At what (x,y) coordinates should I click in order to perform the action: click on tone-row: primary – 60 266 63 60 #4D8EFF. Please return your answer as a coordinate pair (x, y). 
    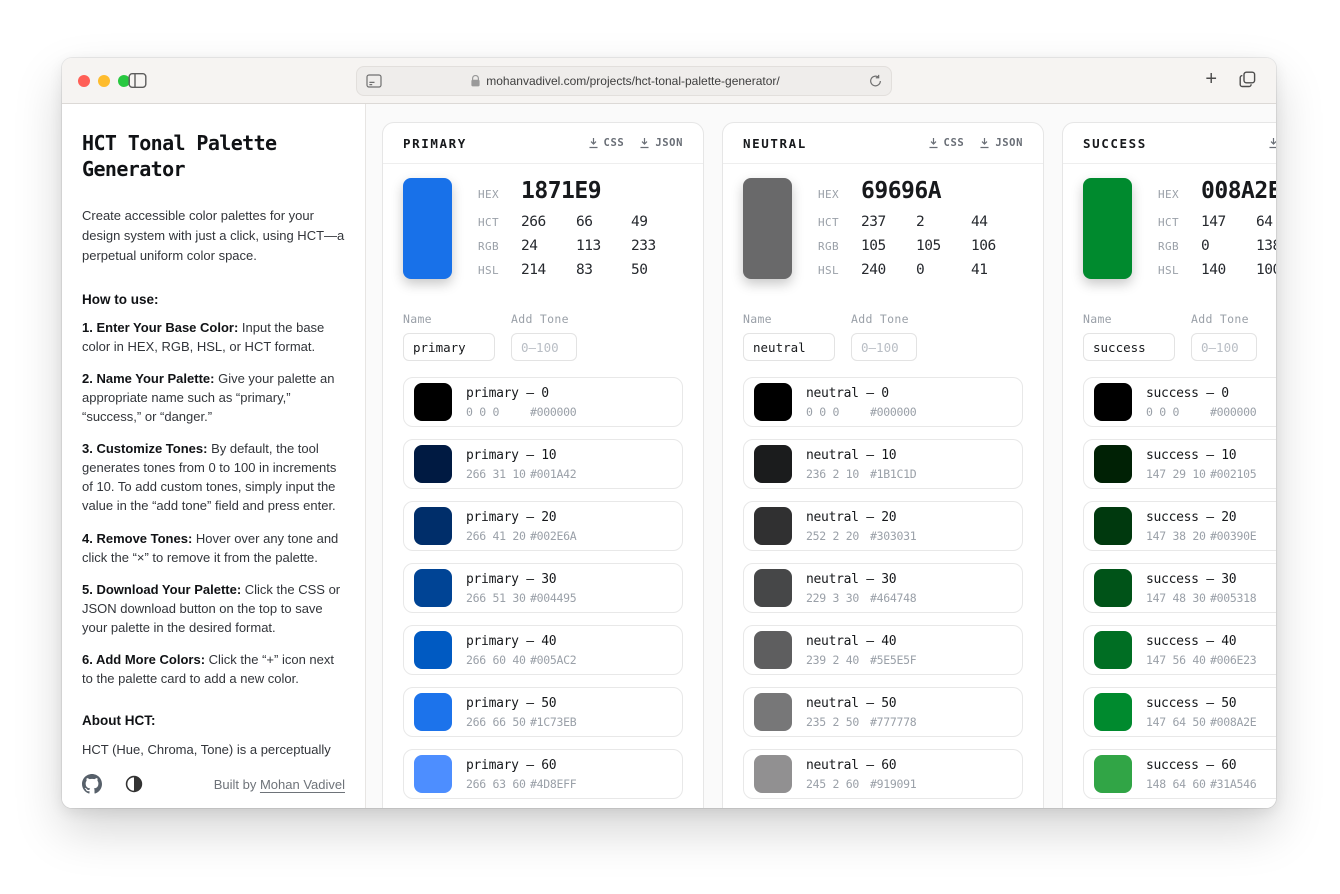
    Looking at the image, I should click on (543, 774).